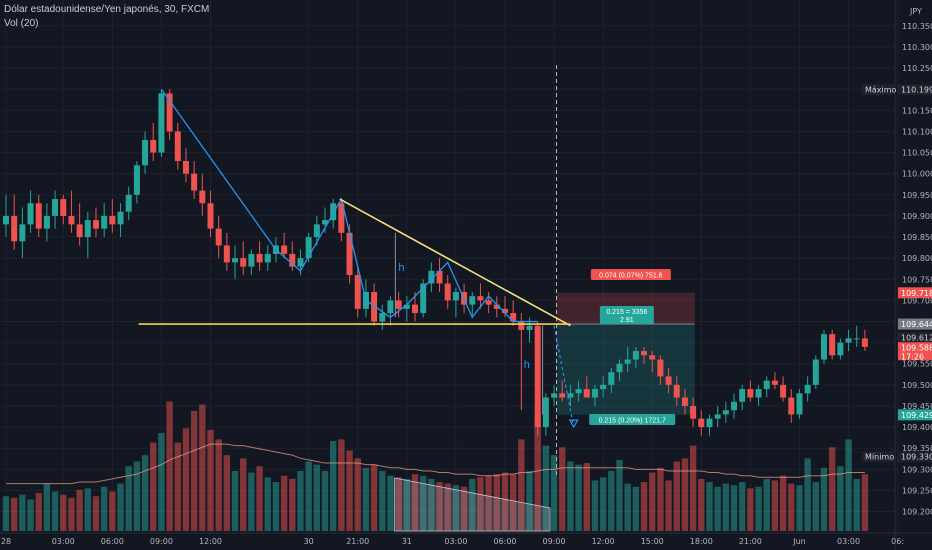 Image resolution: width=932 pixels, height=550 pixels. What do you see at coordinates (455, 262) in the screenshot?
I see `descending-trendline` at bounding box center [455, 262].